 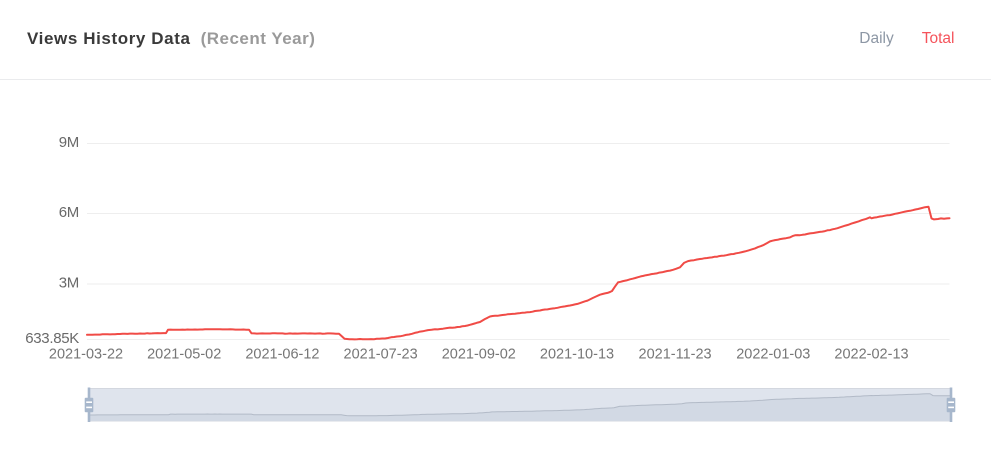 I want to click on svg-text: 3M, so click(x=69, y=283).